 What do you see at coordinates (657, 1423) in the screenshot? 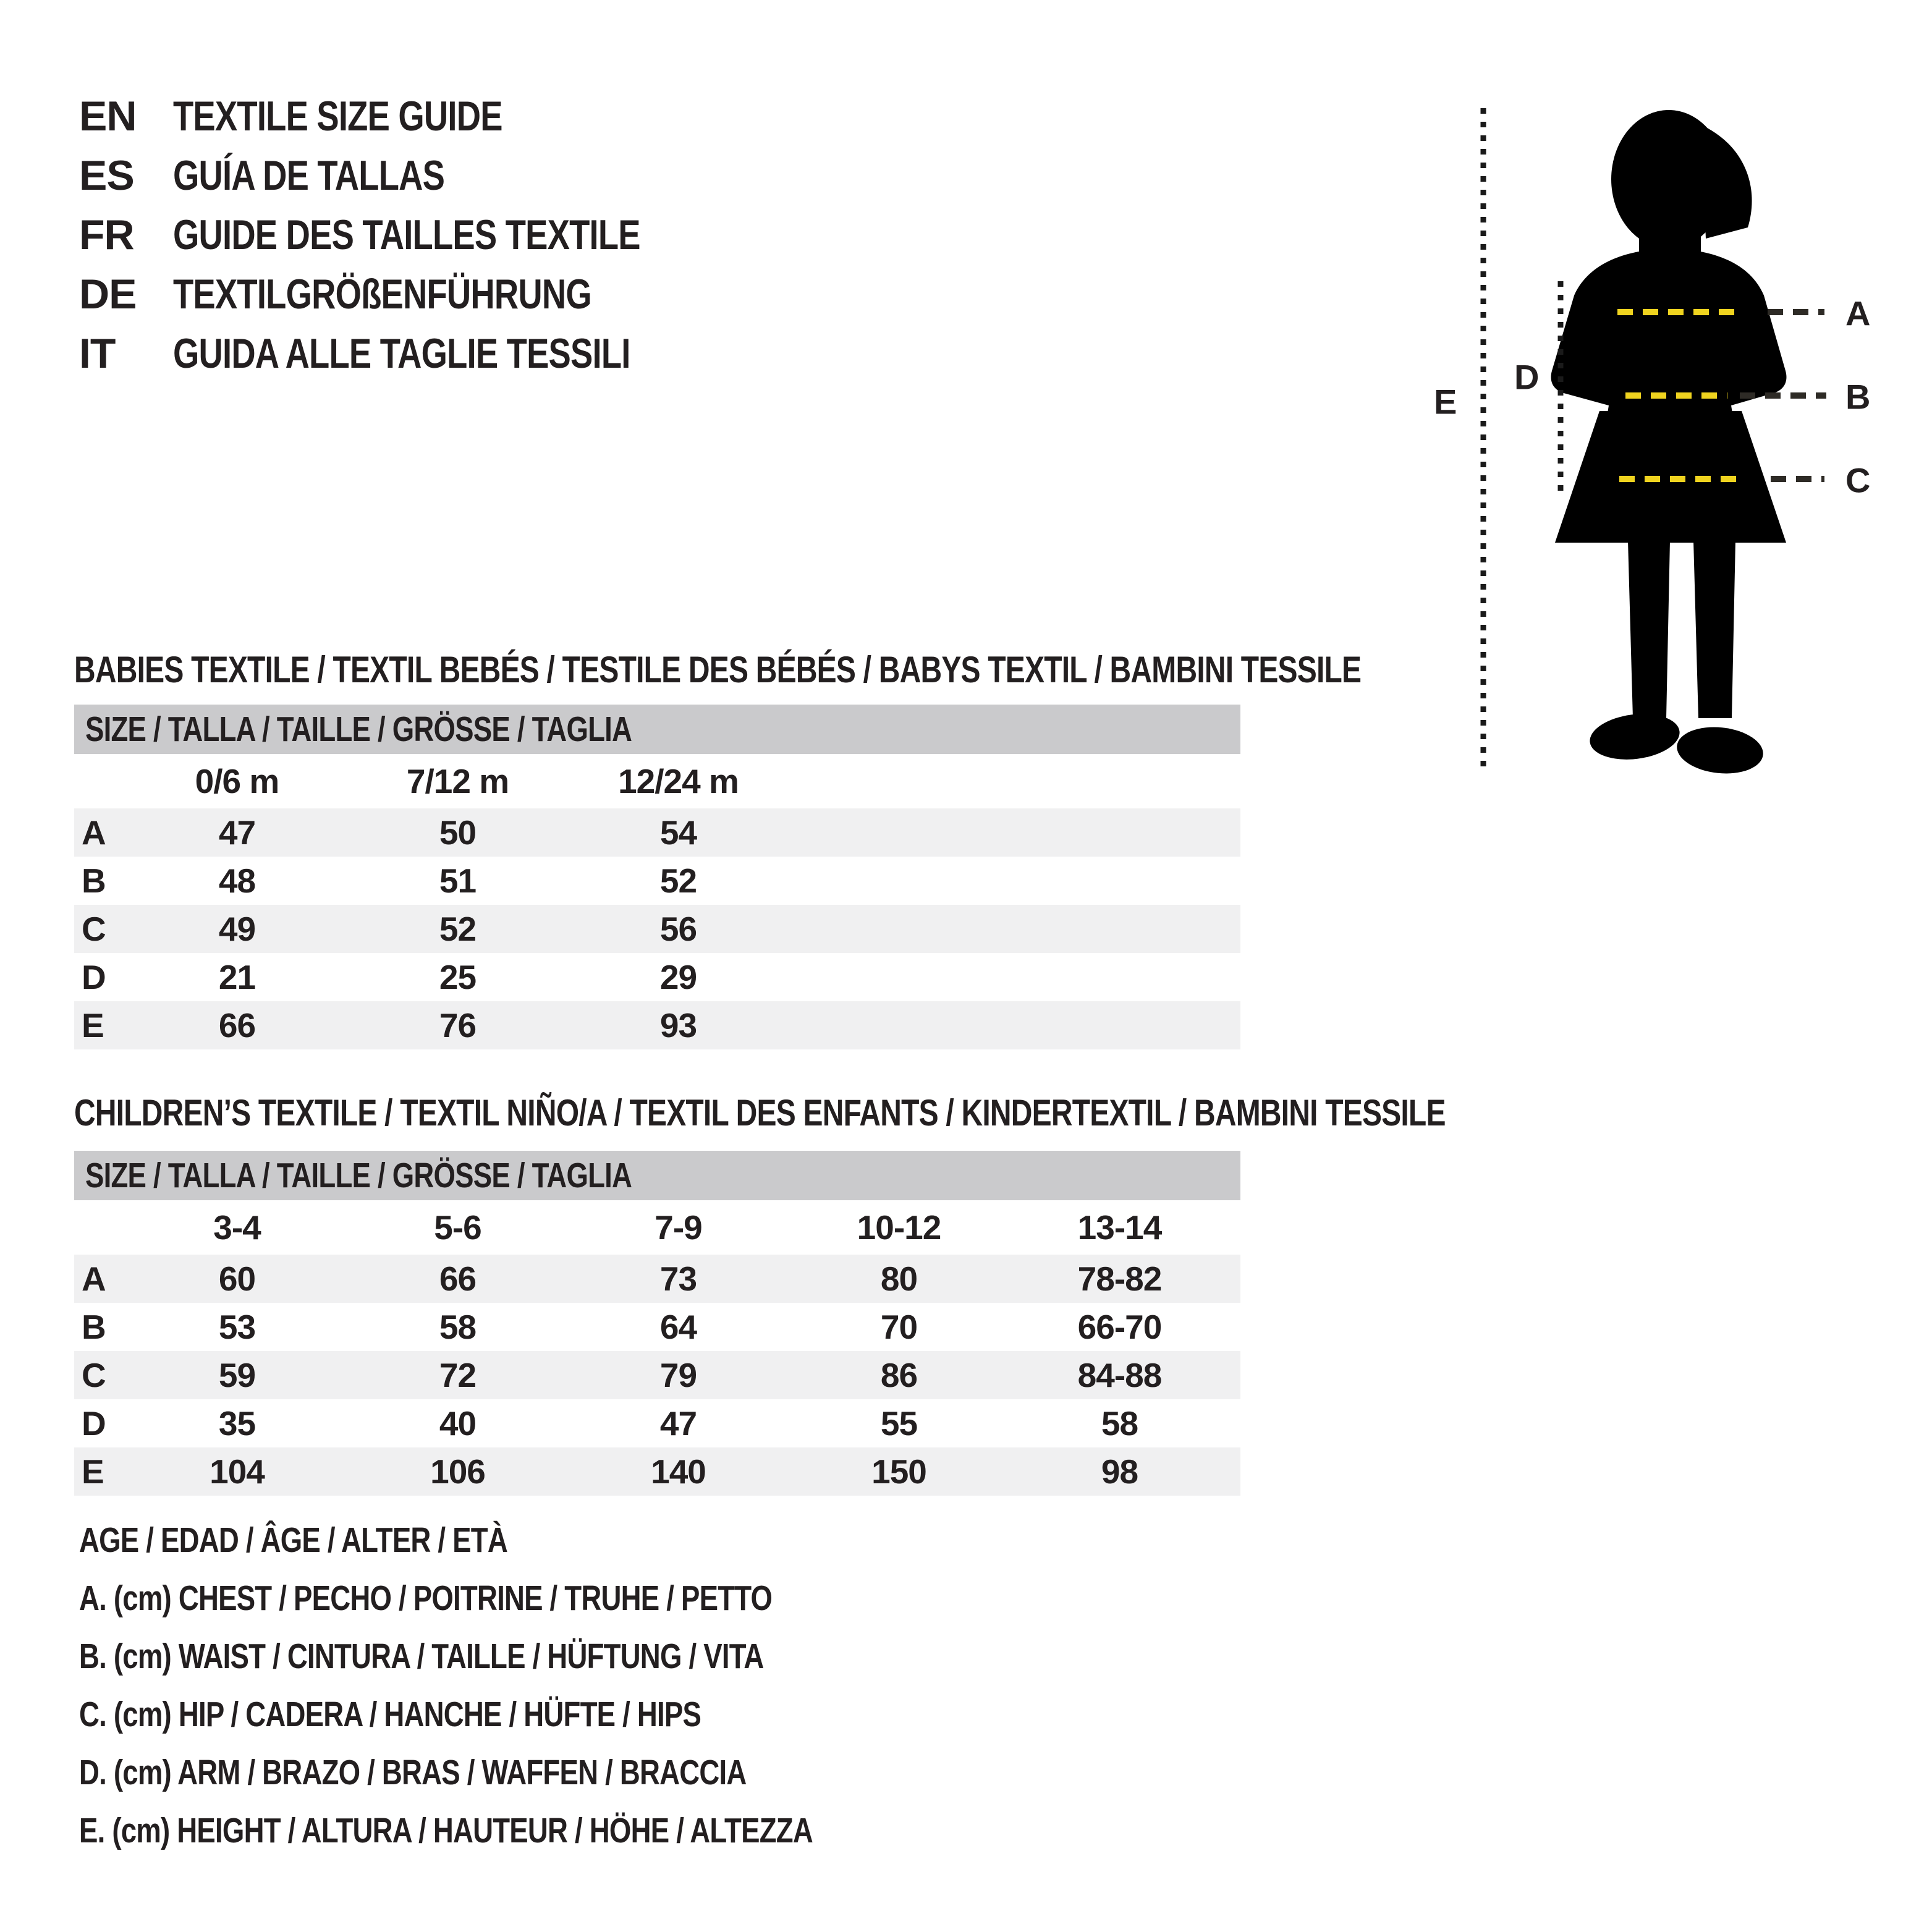
I see `table-row: D 35 40 47 55 58` at bounding box center [657, 1423].